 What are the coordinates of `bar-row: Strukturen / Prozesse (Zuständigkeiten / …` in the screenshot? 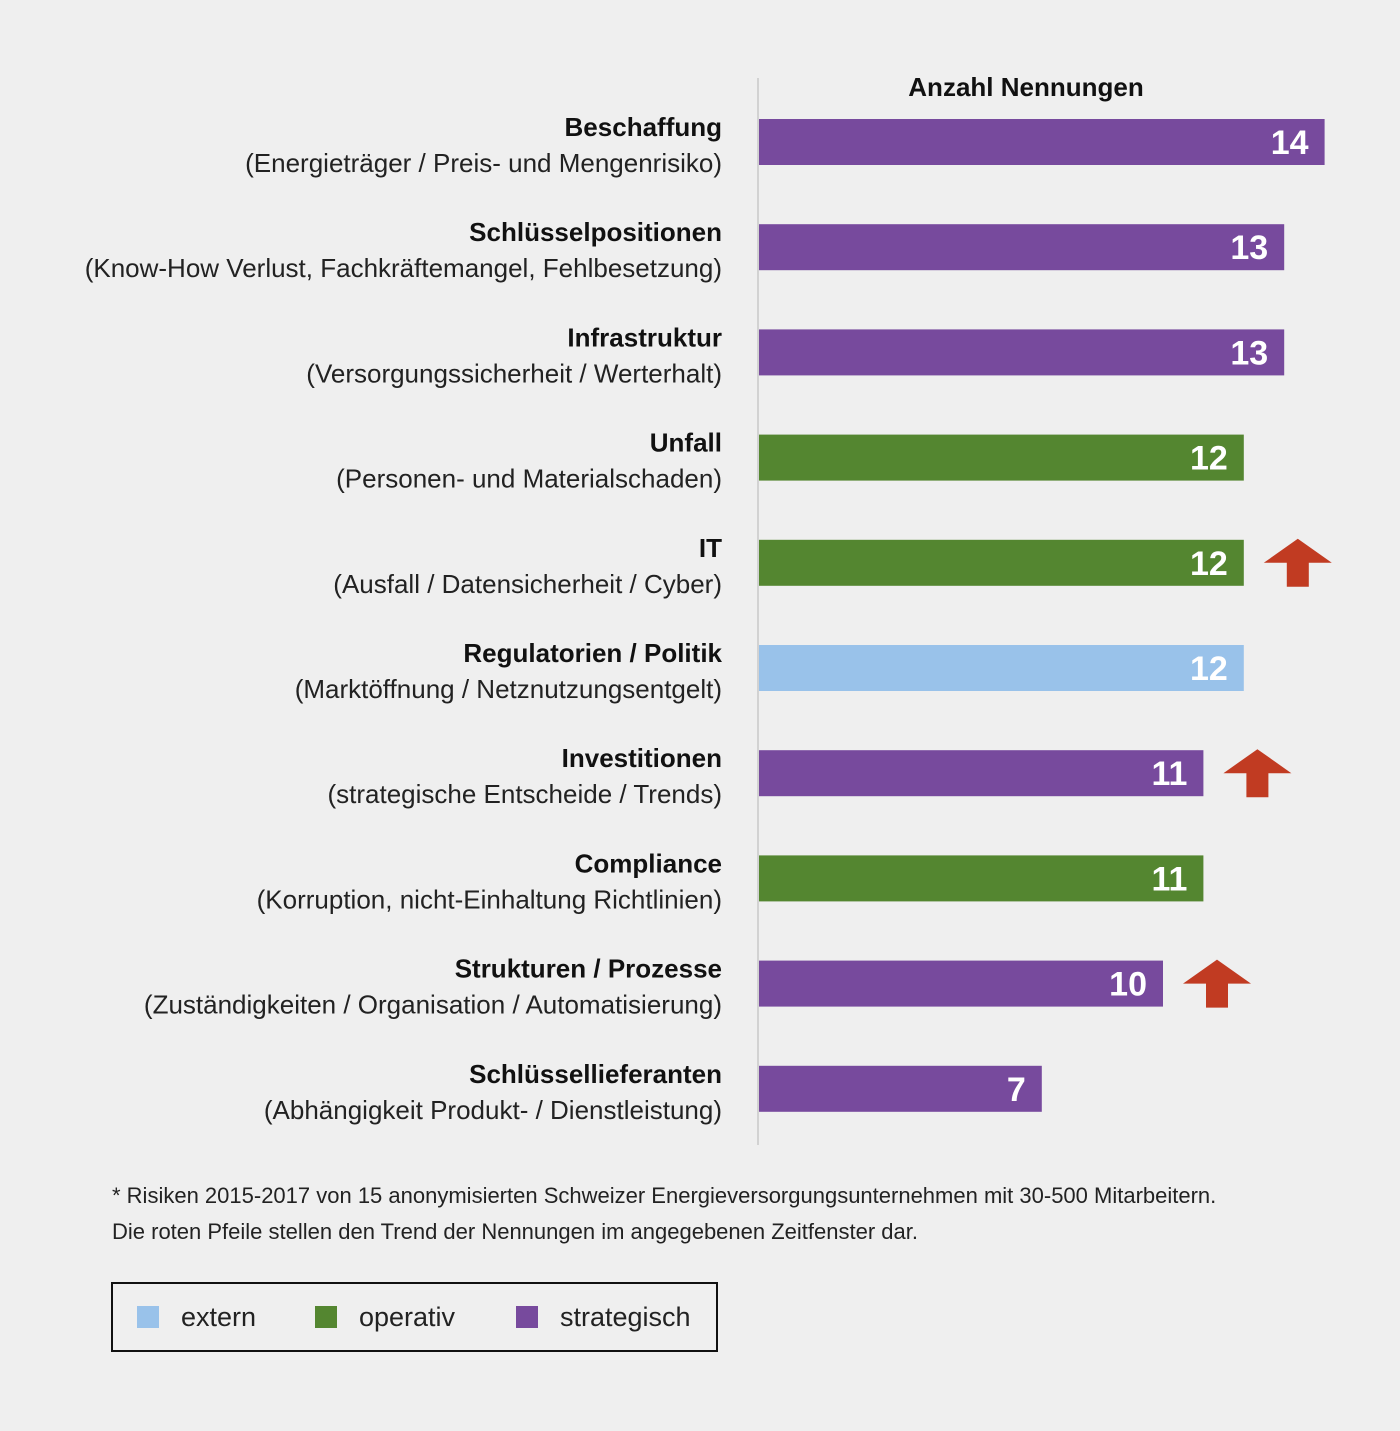 It's located at (697, 987).